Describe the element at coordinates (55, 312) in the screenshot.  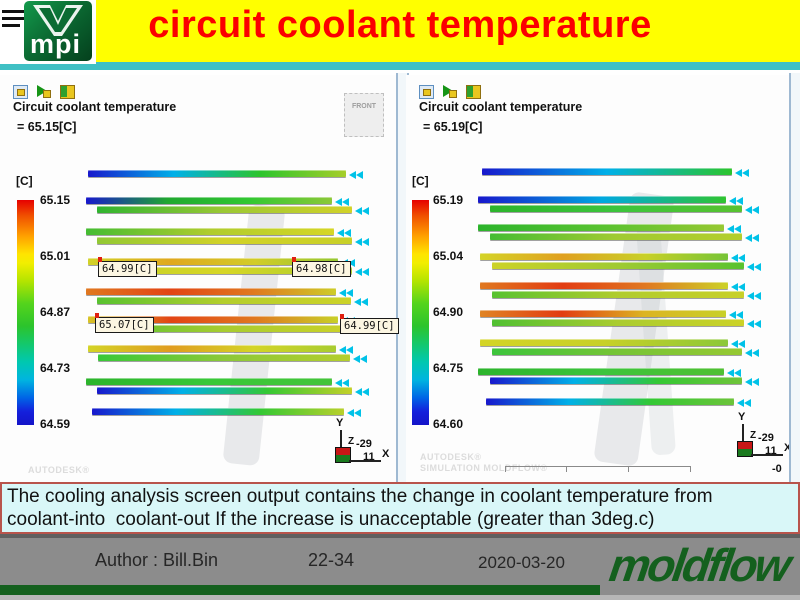
I see `legend-tick: 64.87` at that location.